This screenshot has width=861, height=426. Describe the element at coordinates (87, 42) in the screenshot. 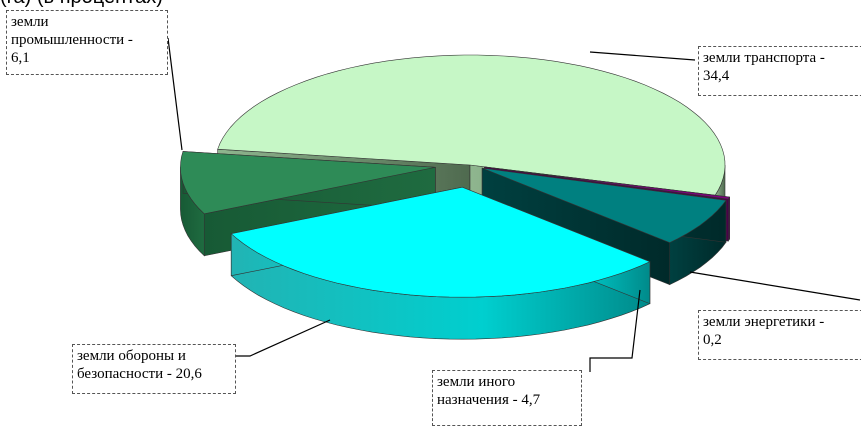

I see `slice-label-industry: земли промышленности - 6,1` at that location.